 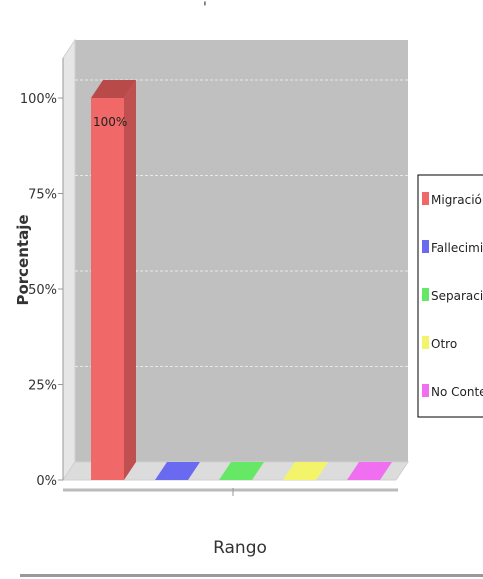 I want to click on legend-label: No Contesto, so click(x=457, y=392).